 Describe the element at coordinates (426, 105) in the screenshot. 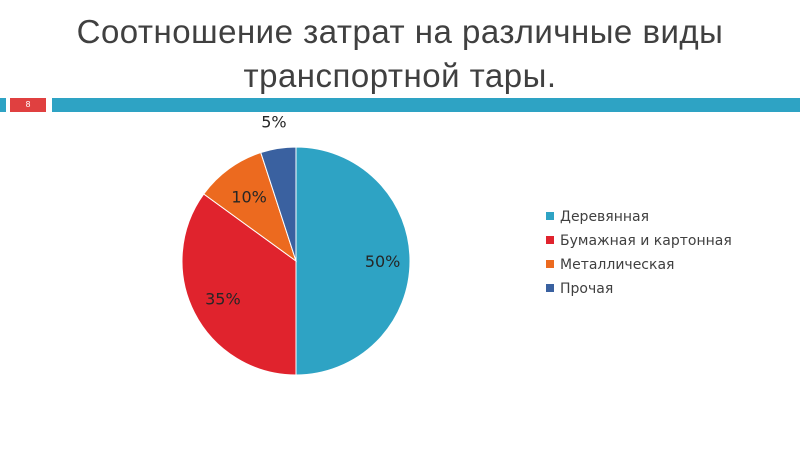

I see `accent-bar-right` at that location.